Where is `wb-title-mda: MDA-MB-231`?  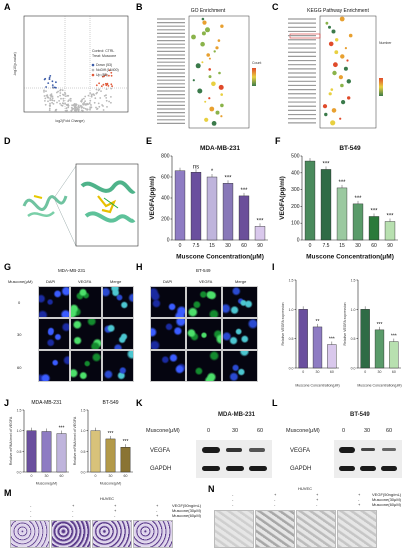
wb-title-mda: MDA-MB-231 is located at coordinates (237, 415).